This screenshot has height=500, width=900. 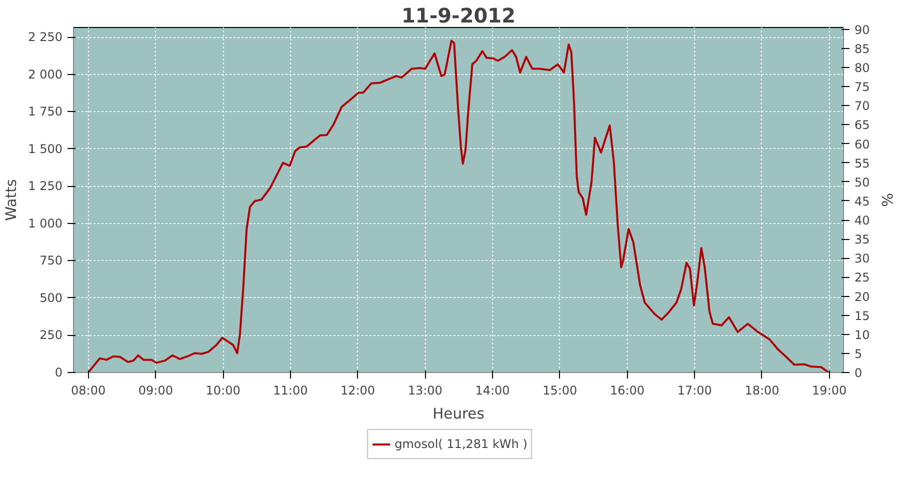 I want to click on x-tick-label: 11:00, so click(x=290, y=391).